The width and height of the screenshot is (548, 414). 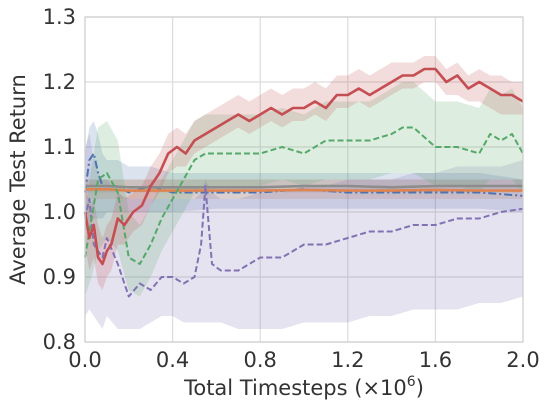 I want to click on x-tick-label: 0.4, so click(x=172, y=360).